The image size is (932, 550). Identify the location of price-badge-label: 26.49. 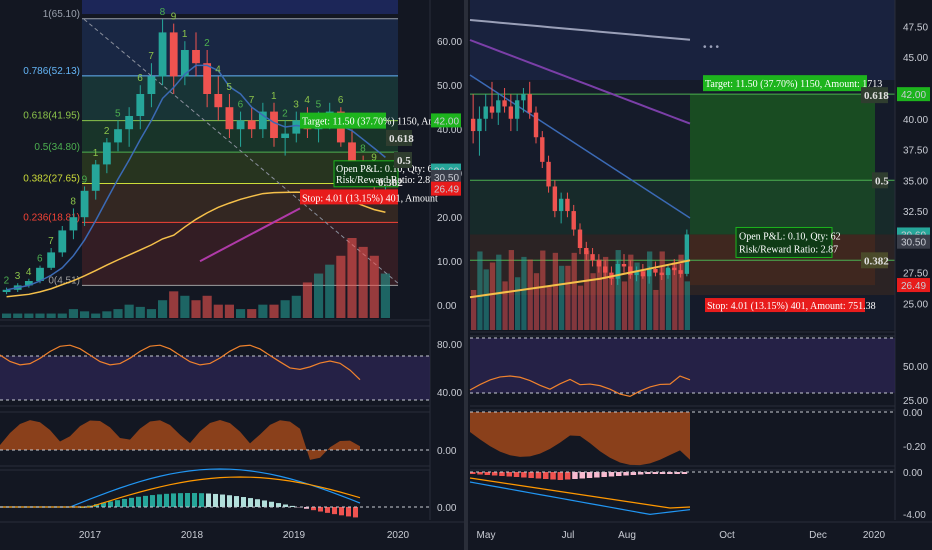
(913, 286).